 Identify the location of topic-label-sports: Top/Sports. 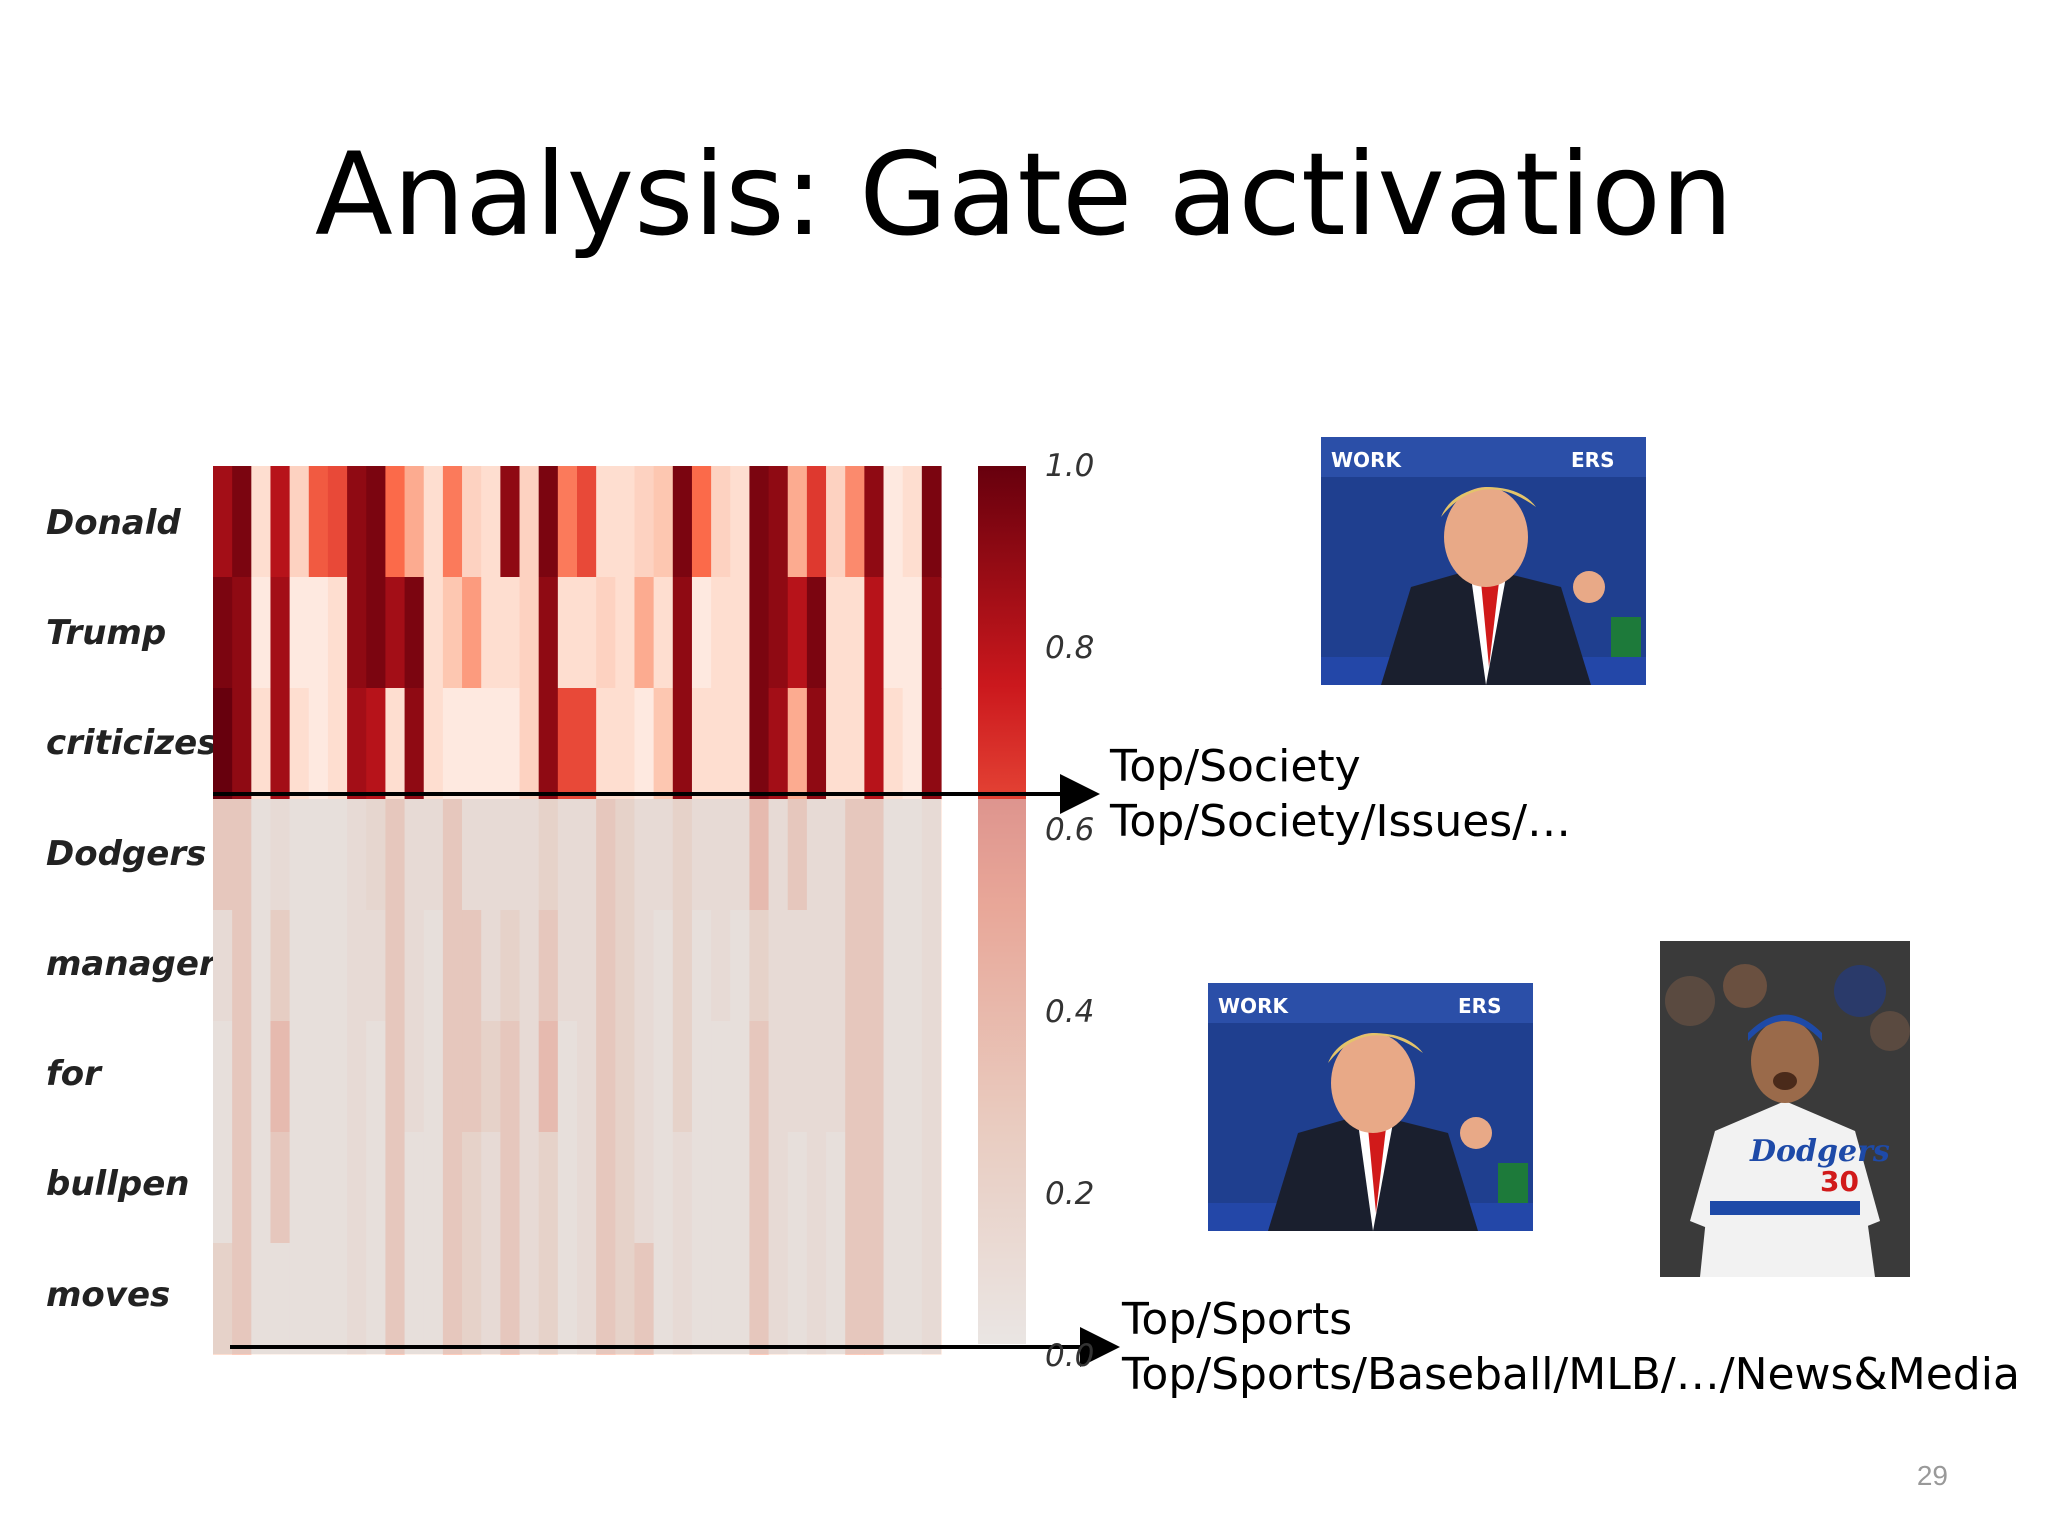
(1237, 1319).